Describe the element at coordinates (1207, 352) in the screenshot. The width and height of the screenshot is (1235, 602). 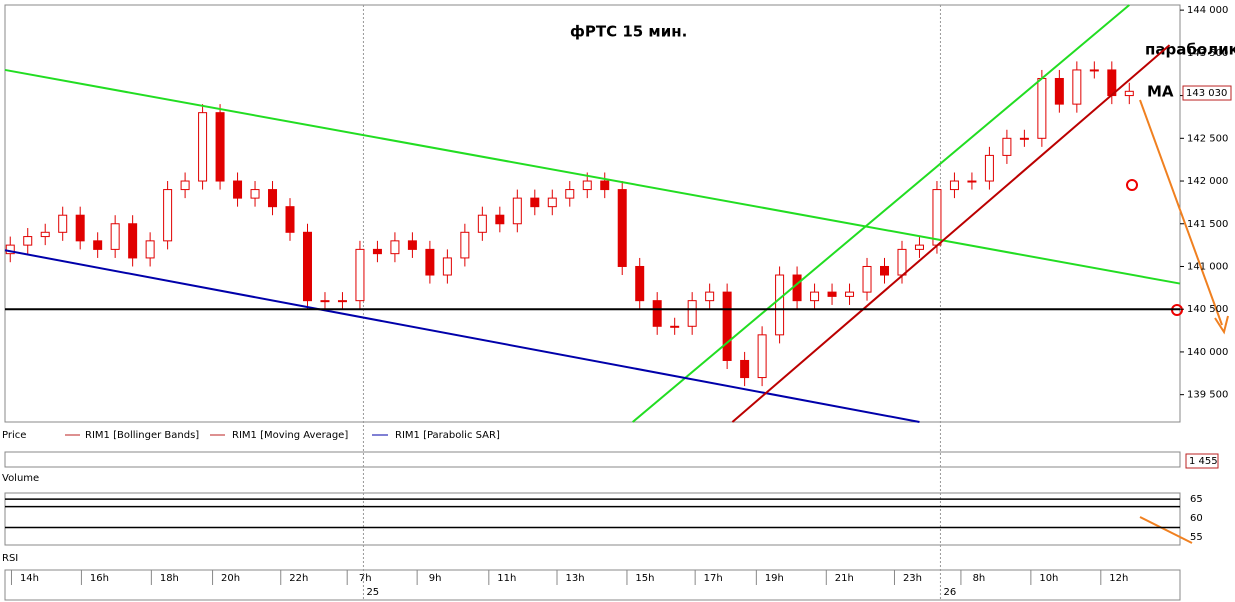
I see `y-tick-label: 140 000` at that location.